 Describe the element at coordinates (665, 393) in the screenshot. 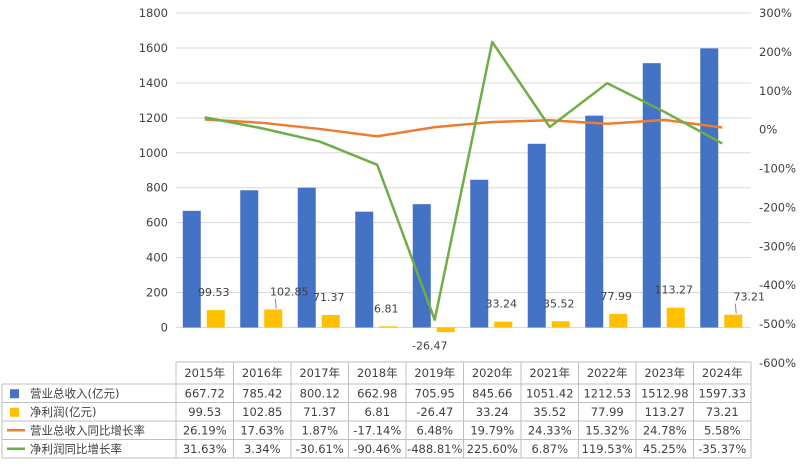

I see `table-cell: 1512.98` at that location.